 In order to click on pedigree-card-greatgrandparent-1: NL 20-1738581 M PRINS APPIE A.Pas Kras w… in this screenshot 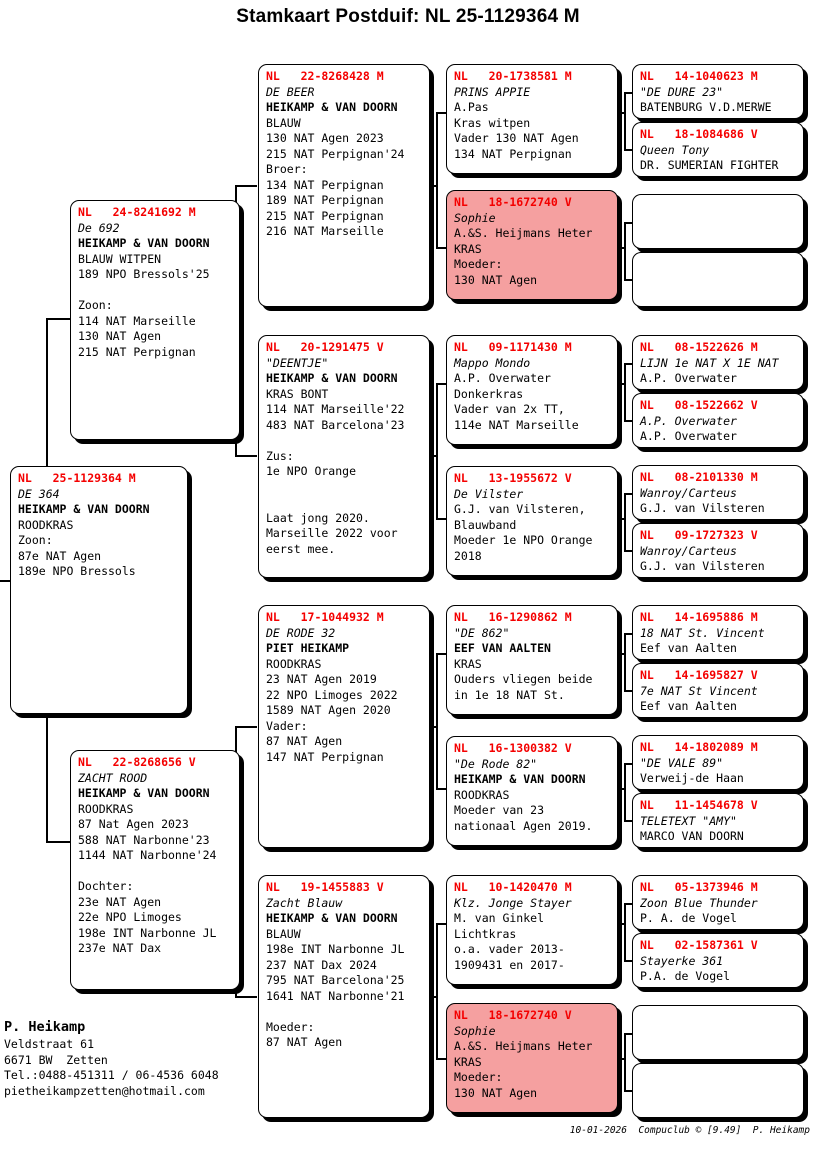, I will do `click(532, 119)`.